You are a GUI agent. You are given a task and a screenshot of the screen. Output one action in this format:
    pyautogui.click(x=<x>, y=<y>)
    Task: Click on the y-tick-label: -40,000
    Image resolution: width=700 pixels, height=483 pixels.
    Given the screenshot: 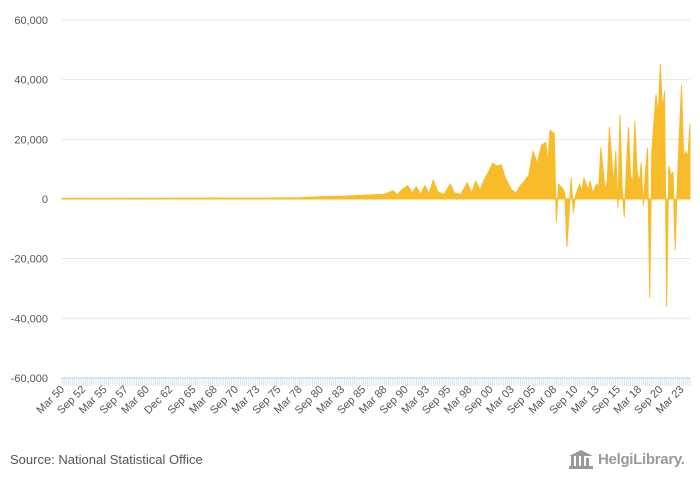 What is the action you would take?
    pyautogui.click(x=29, y=319)
    